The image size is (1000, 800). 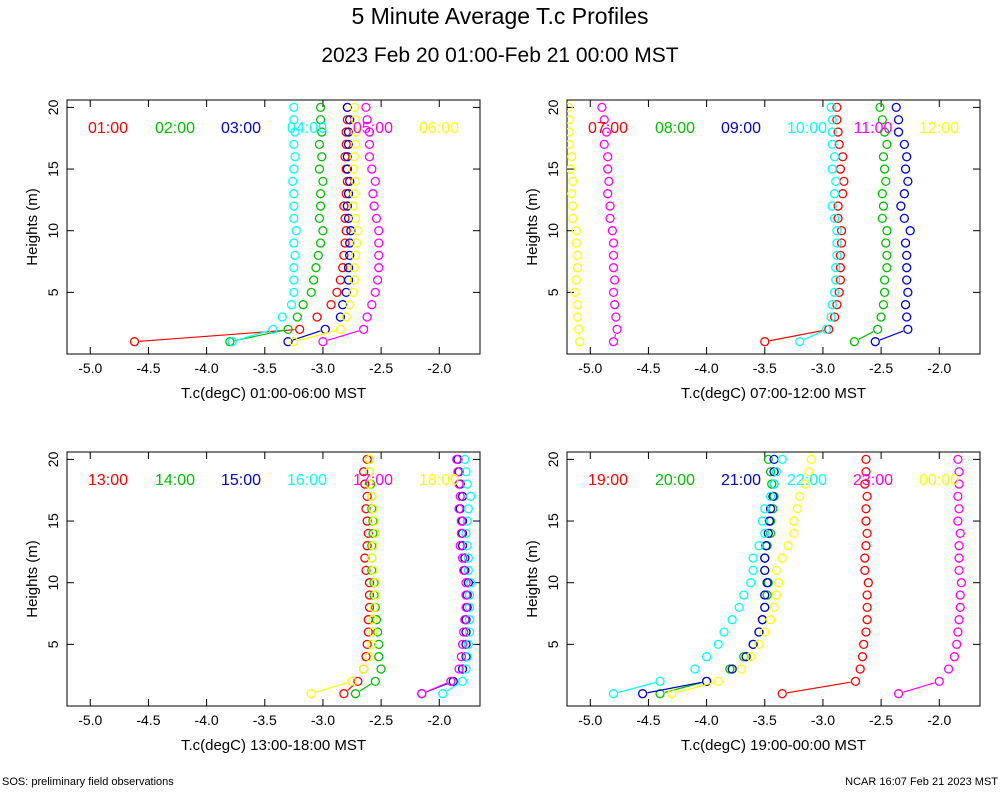 I want to click on legend-entry: 02:00, so click(x=175, y=128).